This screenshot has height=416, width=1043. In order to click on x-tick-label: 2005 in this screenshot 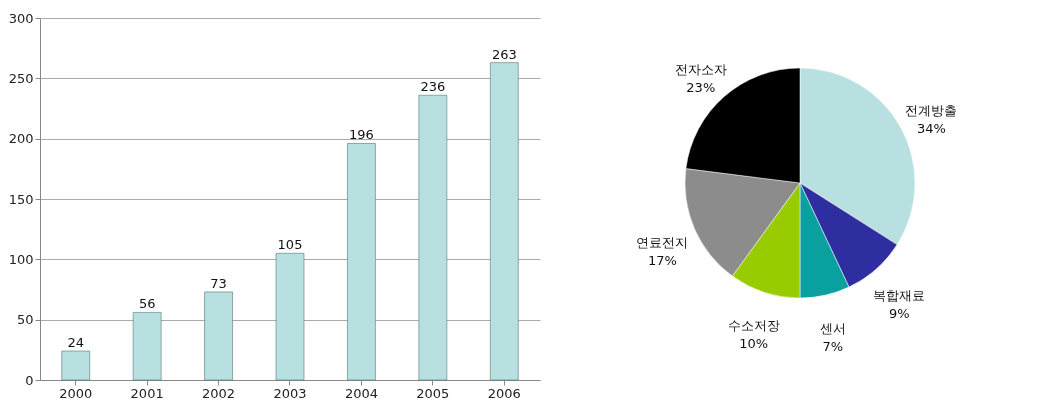, I will do `click(433, 393)`.